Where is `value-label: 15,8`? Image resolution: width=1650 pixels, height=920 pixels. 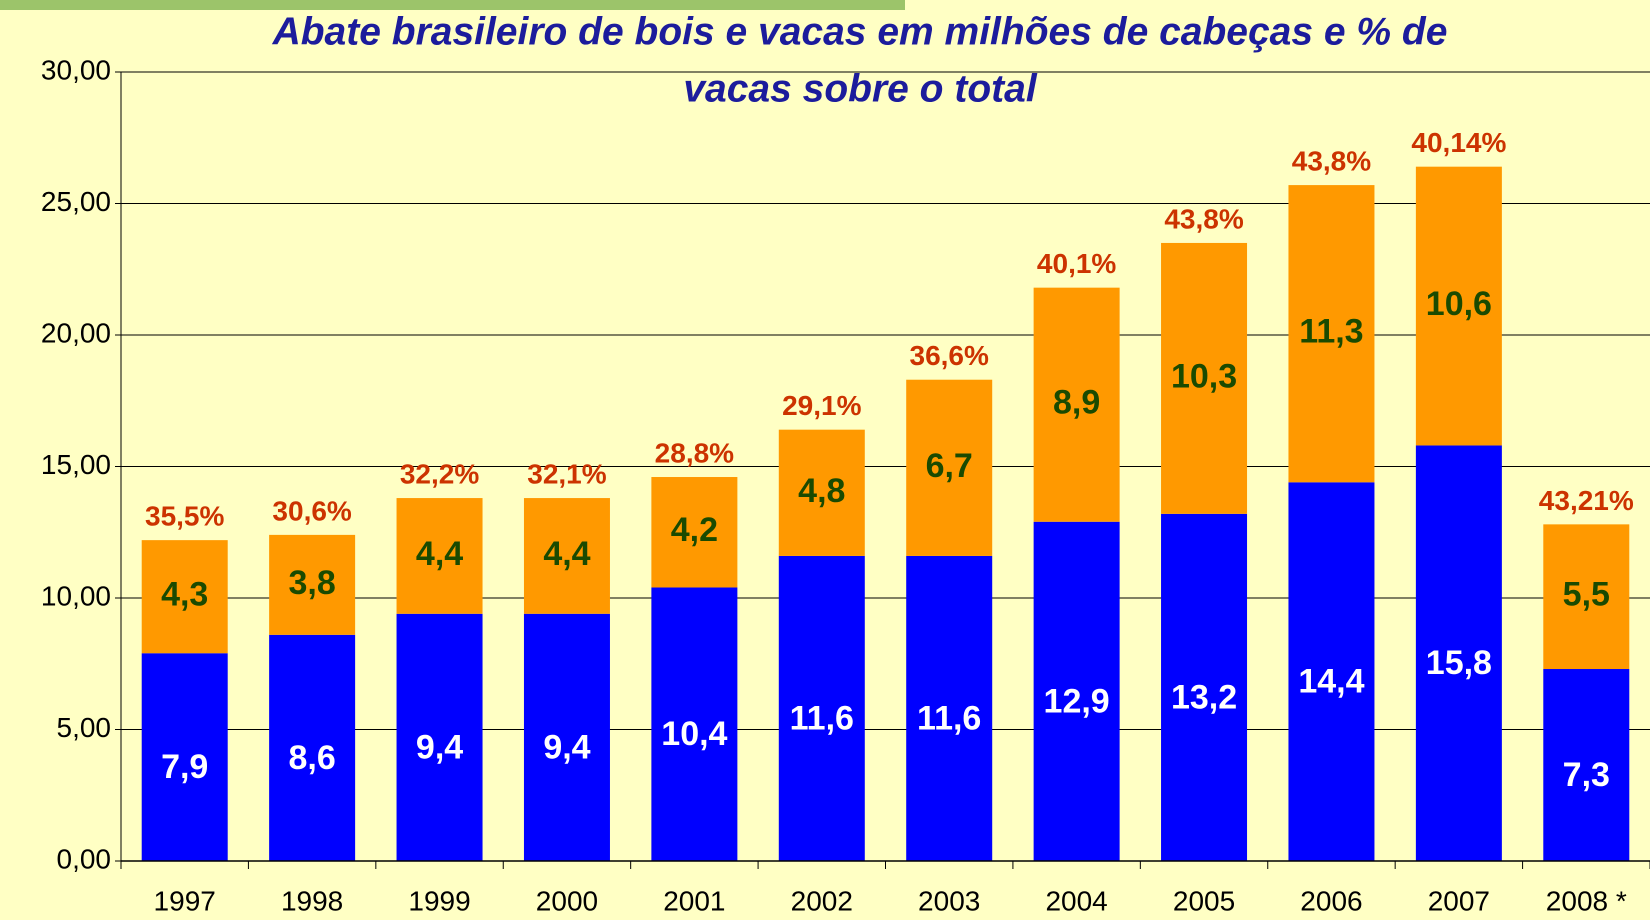 value-label: 15,8 is located at coordinates (1459, 663).